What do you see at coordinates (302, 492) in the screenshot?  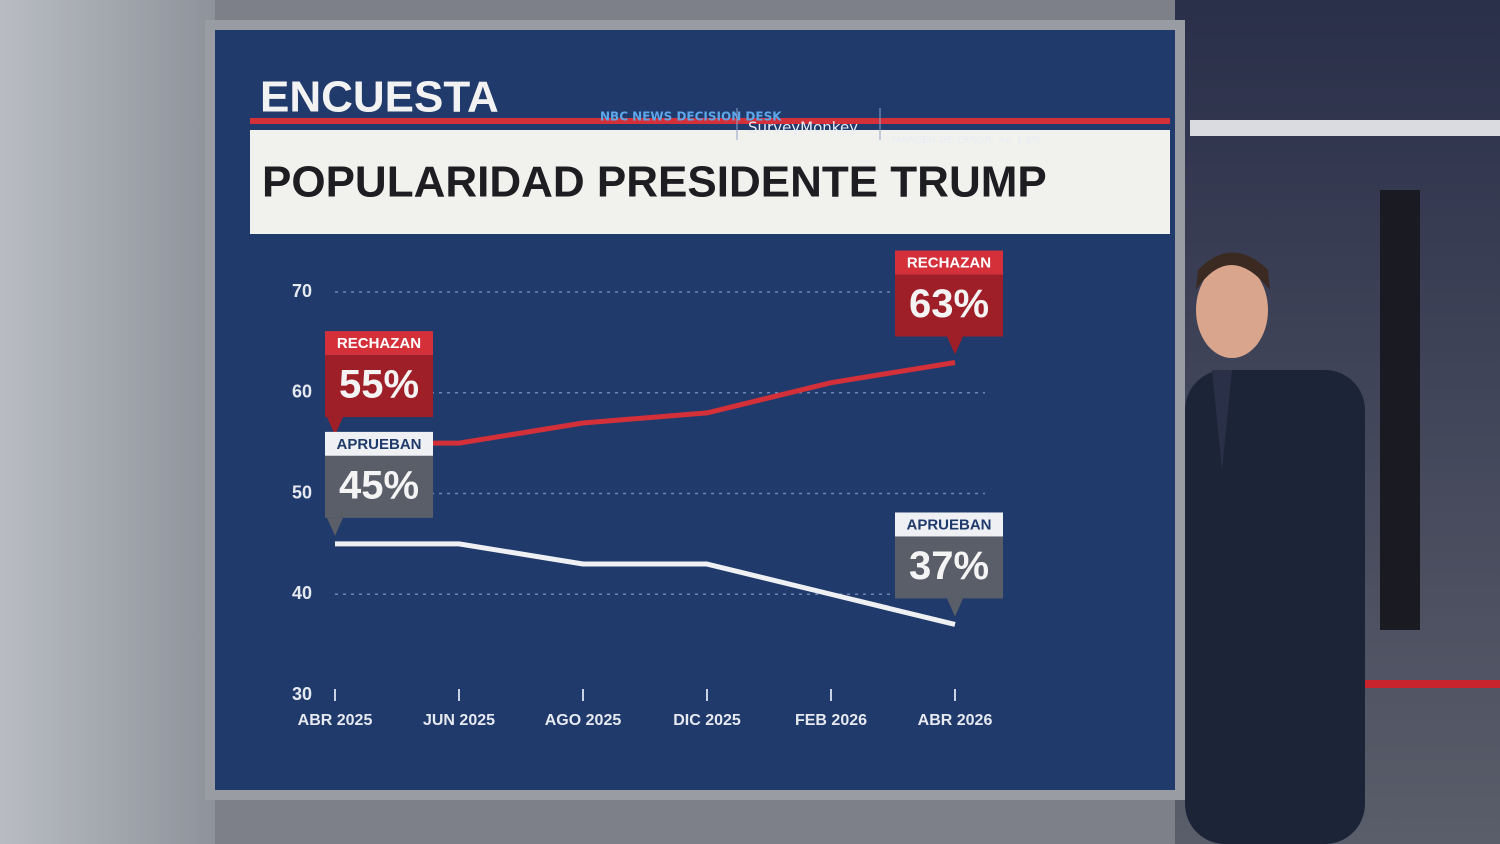 I see `y-tick-label: 50` at bounding box center [302, 492].